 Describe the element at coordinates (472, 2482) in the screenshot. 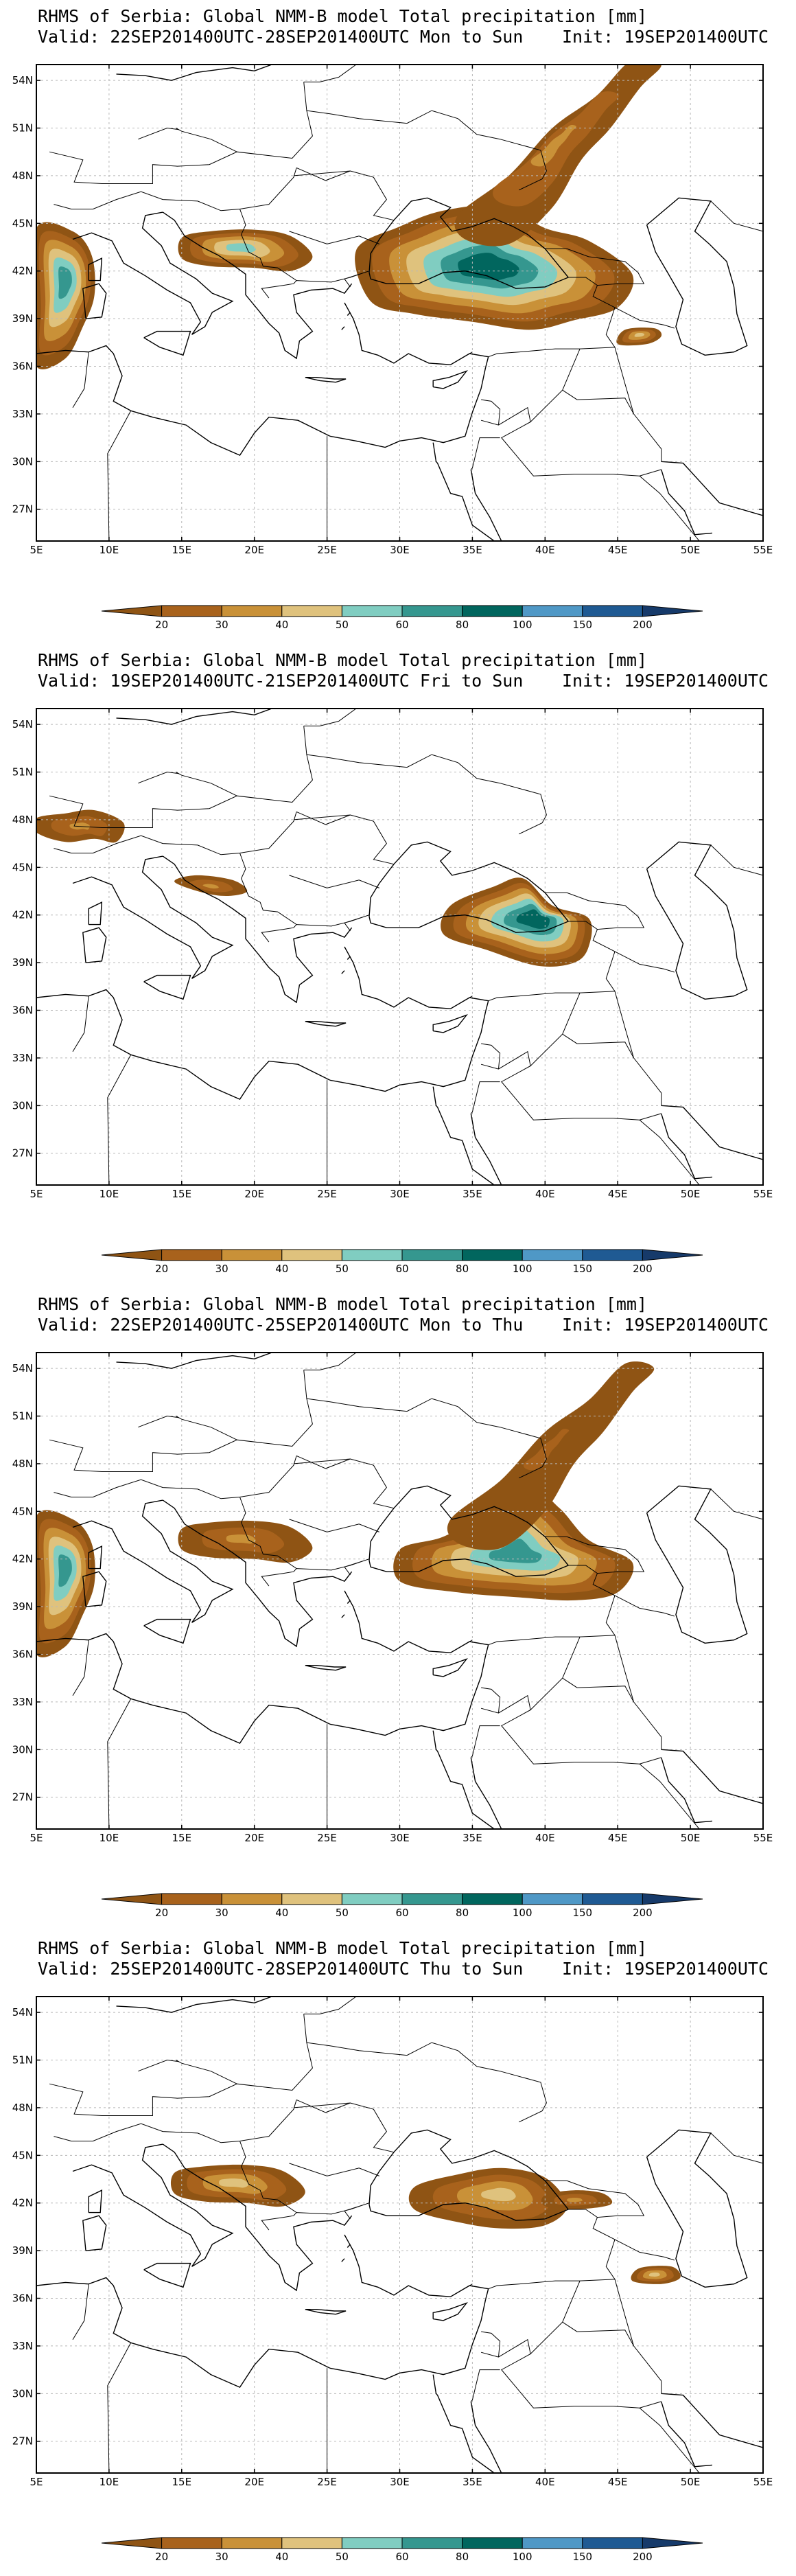

I see `lon-tick-label: 35E` at that location.